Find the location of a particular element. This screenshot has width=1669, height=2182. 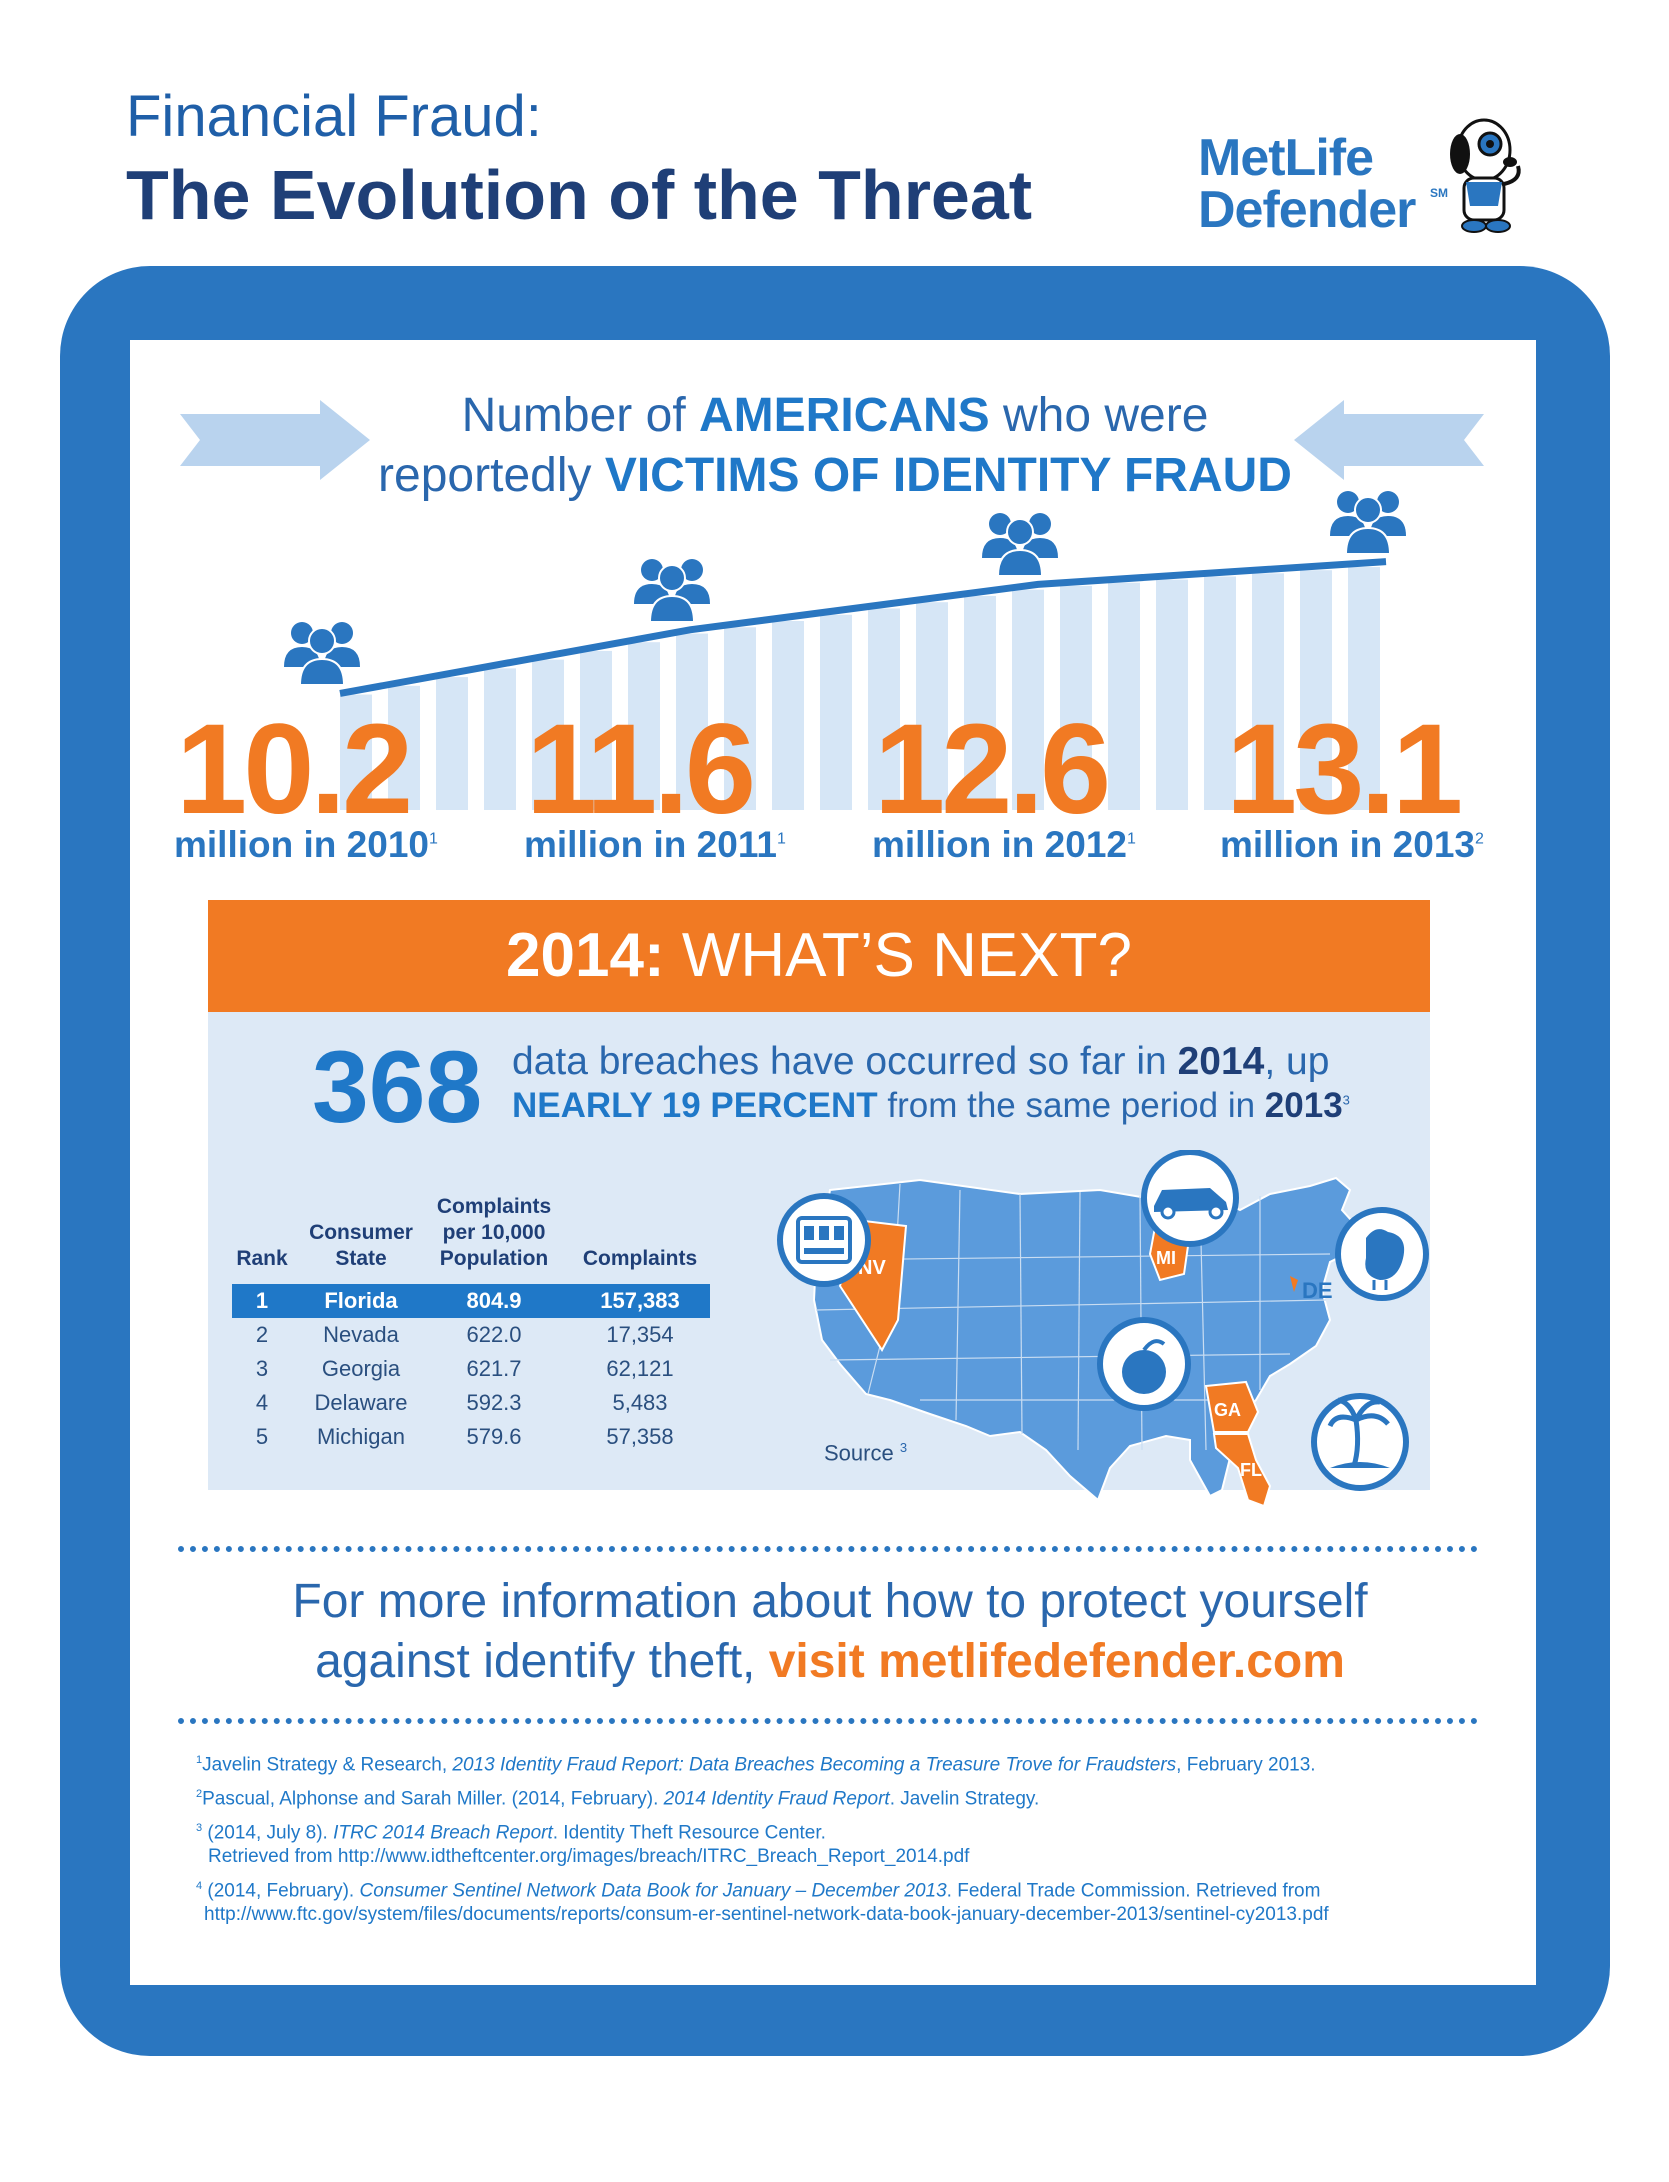

slot-machine-icon is located at coordinates (824, 1240).